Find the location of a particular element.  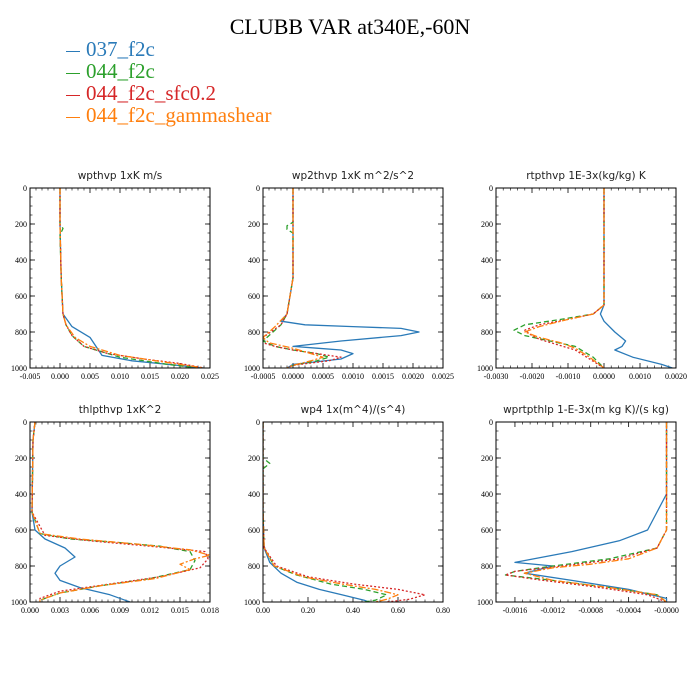

x-tick-label: 0.025 is located at coordinates (210, 376).